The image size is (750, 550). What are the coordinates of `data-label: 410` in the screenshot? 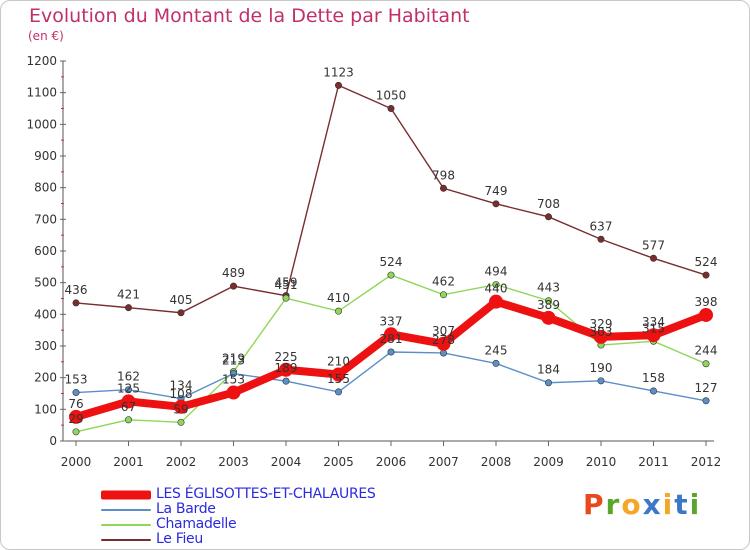 It's located at (338, 298).